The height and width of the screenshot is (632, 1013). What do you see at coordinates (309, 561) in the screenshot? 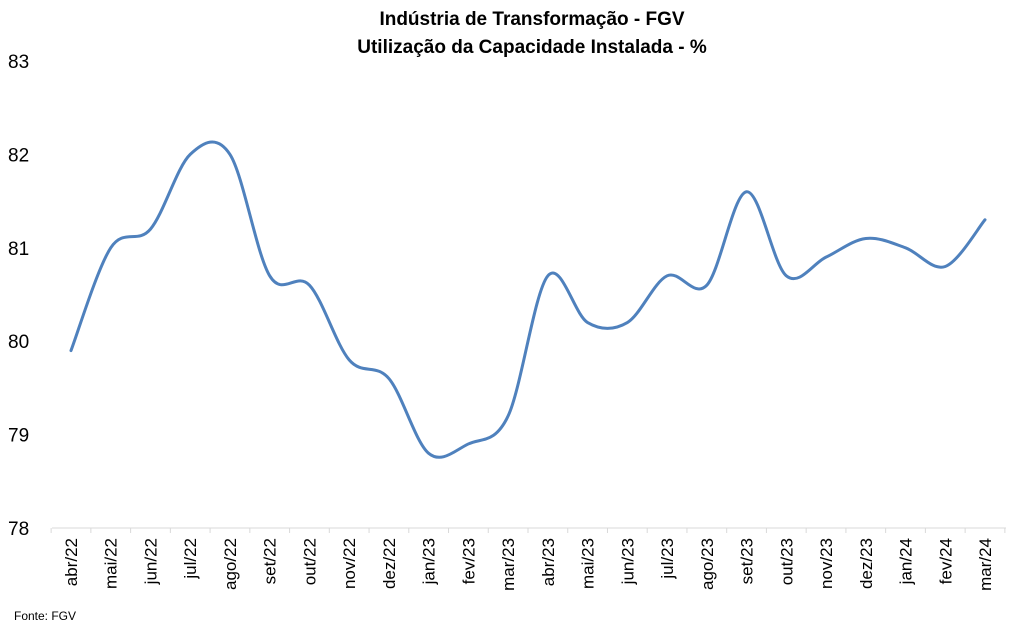
I see `x-tick-label: out/22` at bounding box center [309, 561].